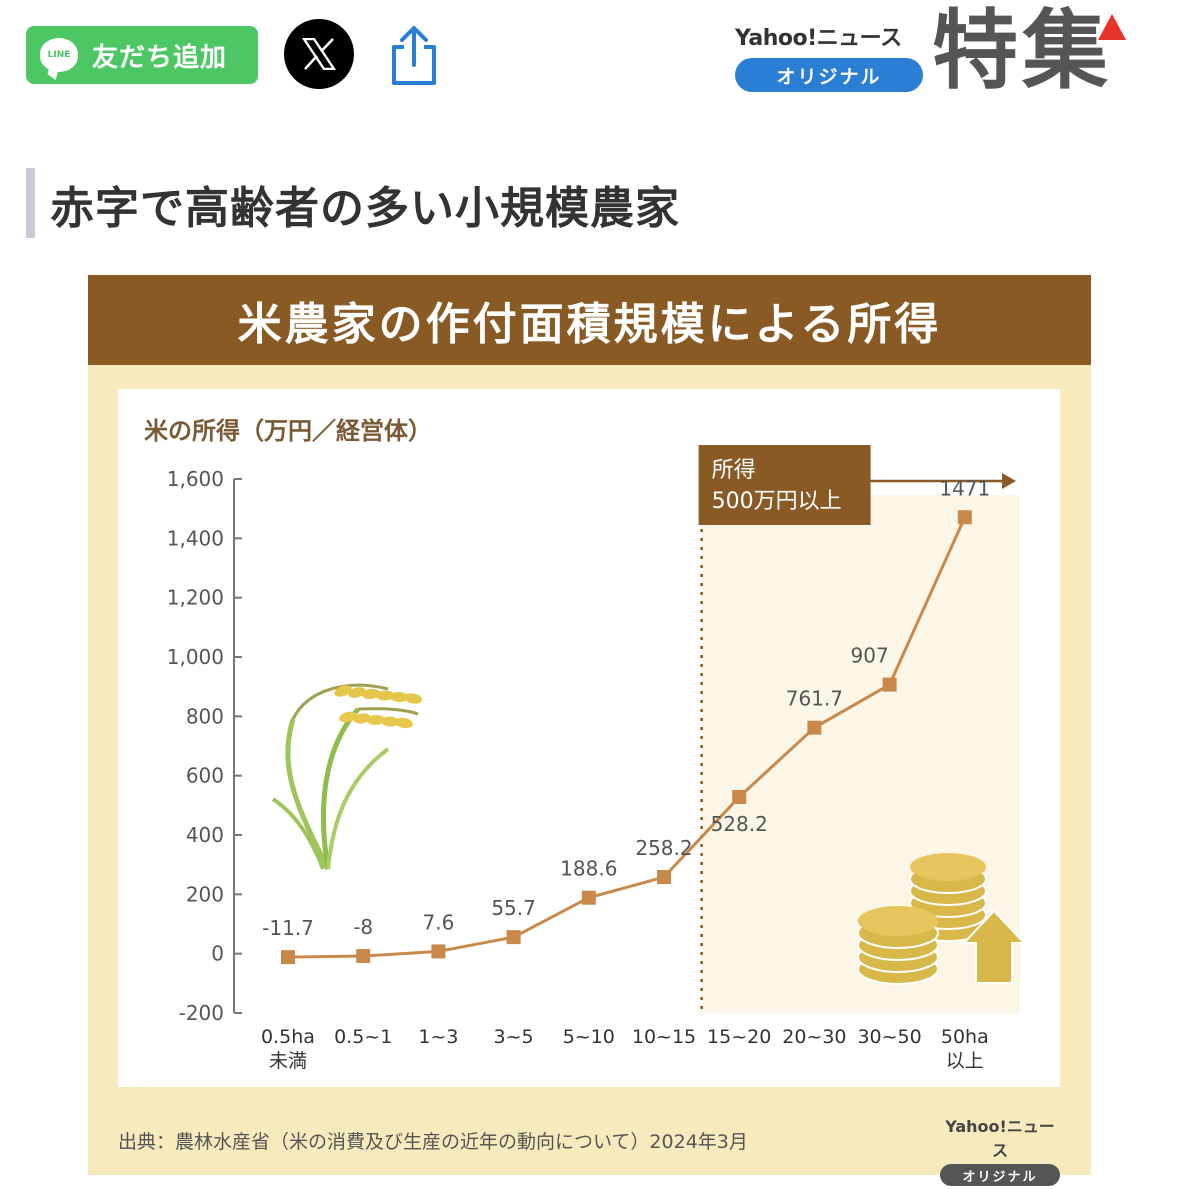 The image size is (1179, 1189). Describe the element at coordinates (288, 1037) in the screenshot. I see `x-tick-label: 0.5ha` at that location.